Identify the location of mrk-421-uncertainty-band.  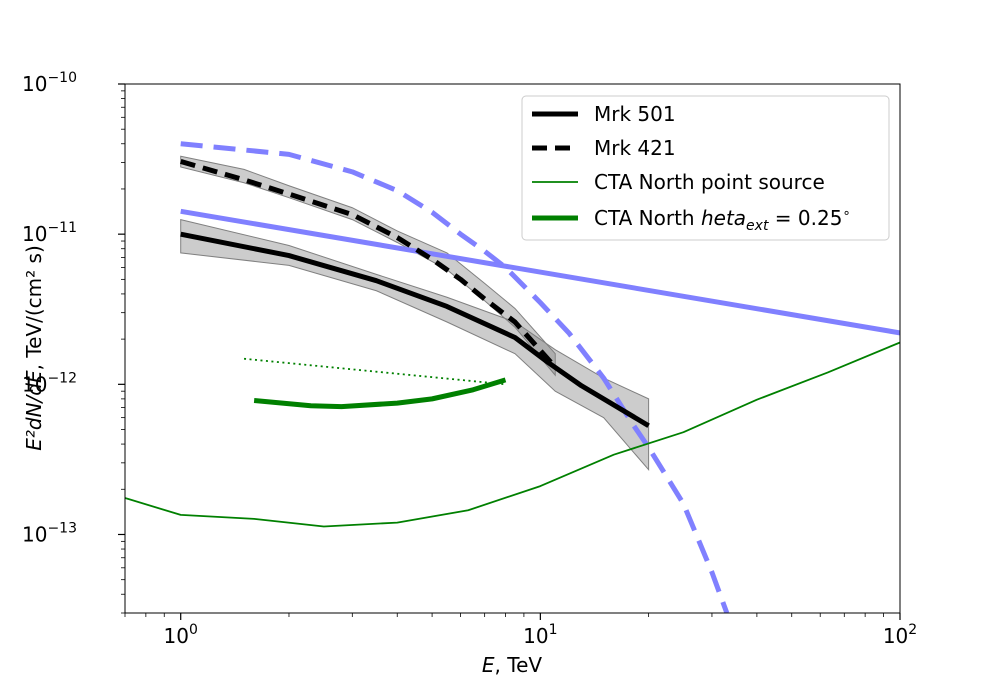
(368, 266).